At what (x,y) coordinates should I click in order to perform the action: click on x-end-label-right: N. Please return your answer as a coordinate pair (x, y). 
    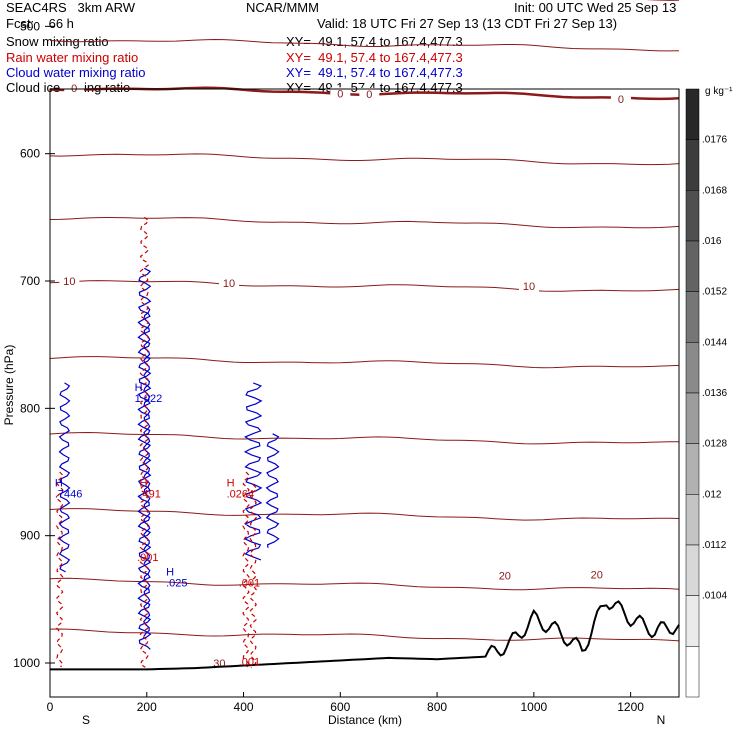
    Looking at the image, I should click on (661, 720).